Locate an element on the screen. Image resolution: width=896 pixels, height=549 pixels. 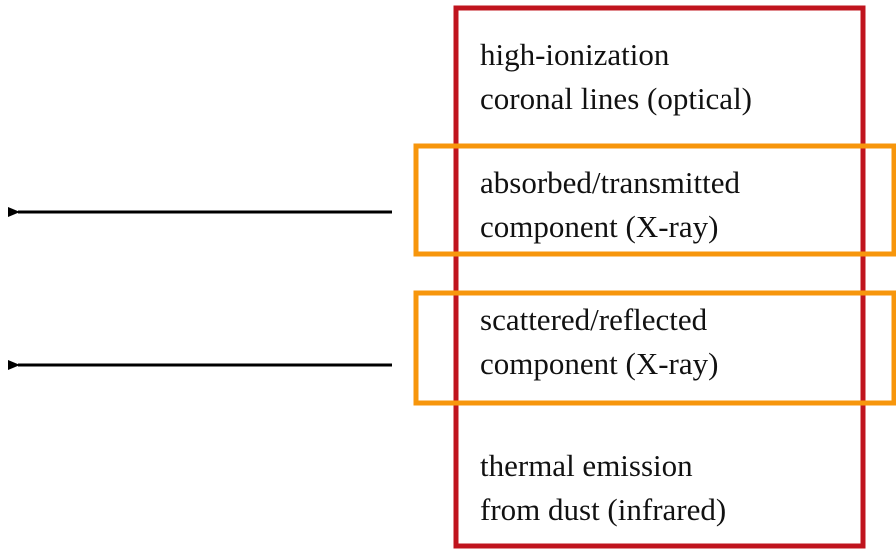
label-line: thermal emission is located at coordinates (586, 465).